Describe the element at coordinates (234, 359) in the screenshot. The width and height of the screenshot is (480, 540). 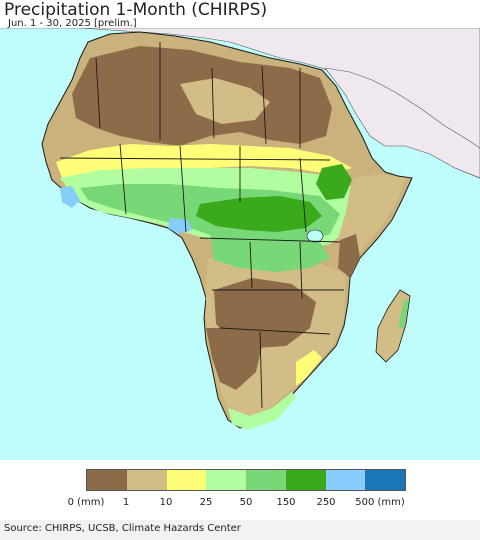
I see `namibia-brown` at that location.